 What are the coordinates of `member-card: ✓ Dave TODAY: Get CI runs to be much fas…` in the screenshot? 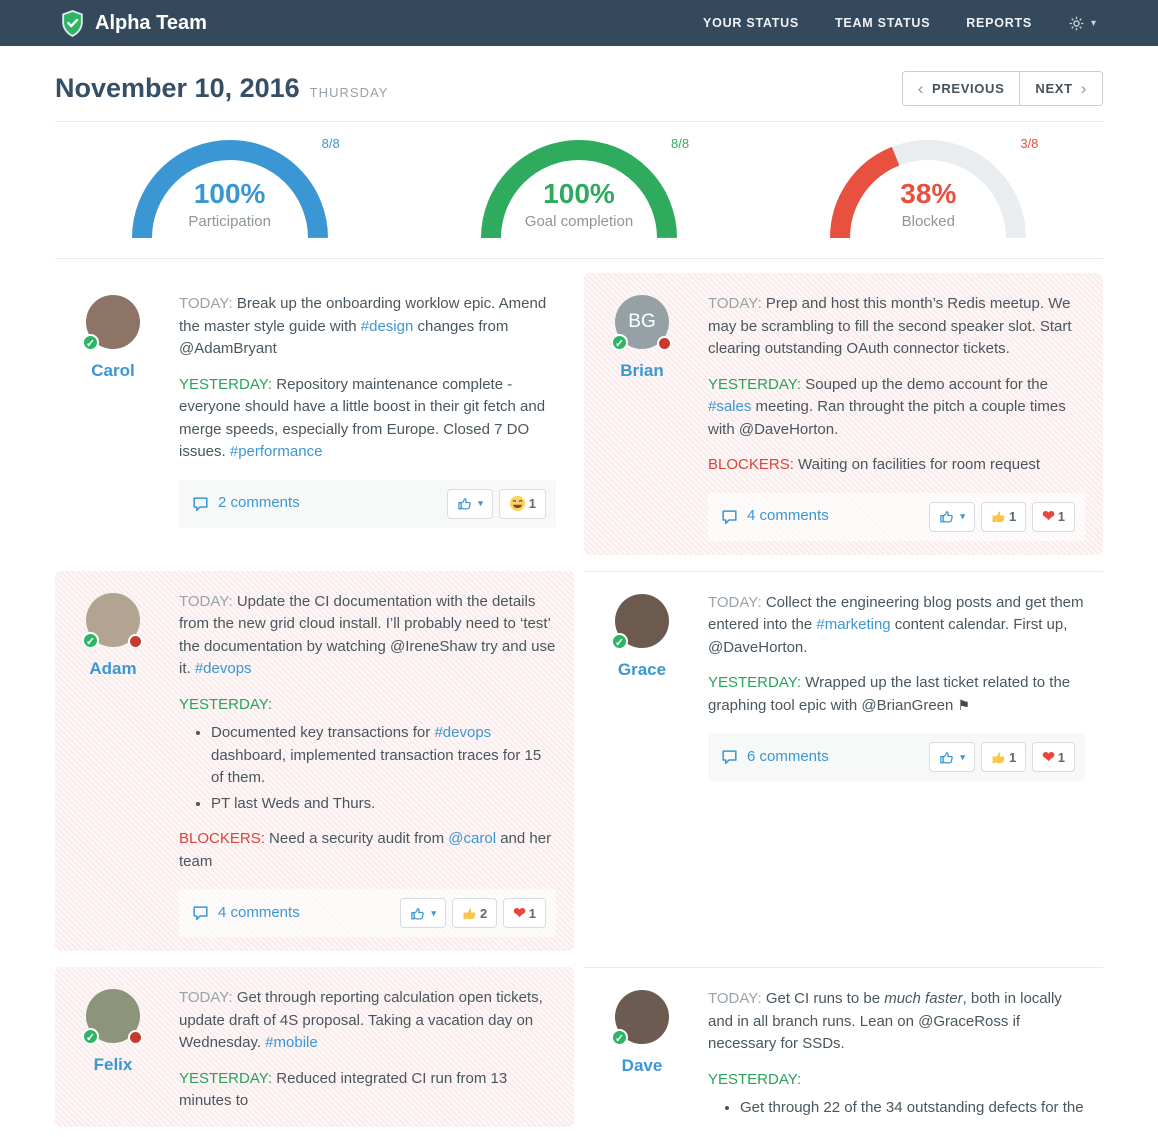 It's located at (843, 1052).